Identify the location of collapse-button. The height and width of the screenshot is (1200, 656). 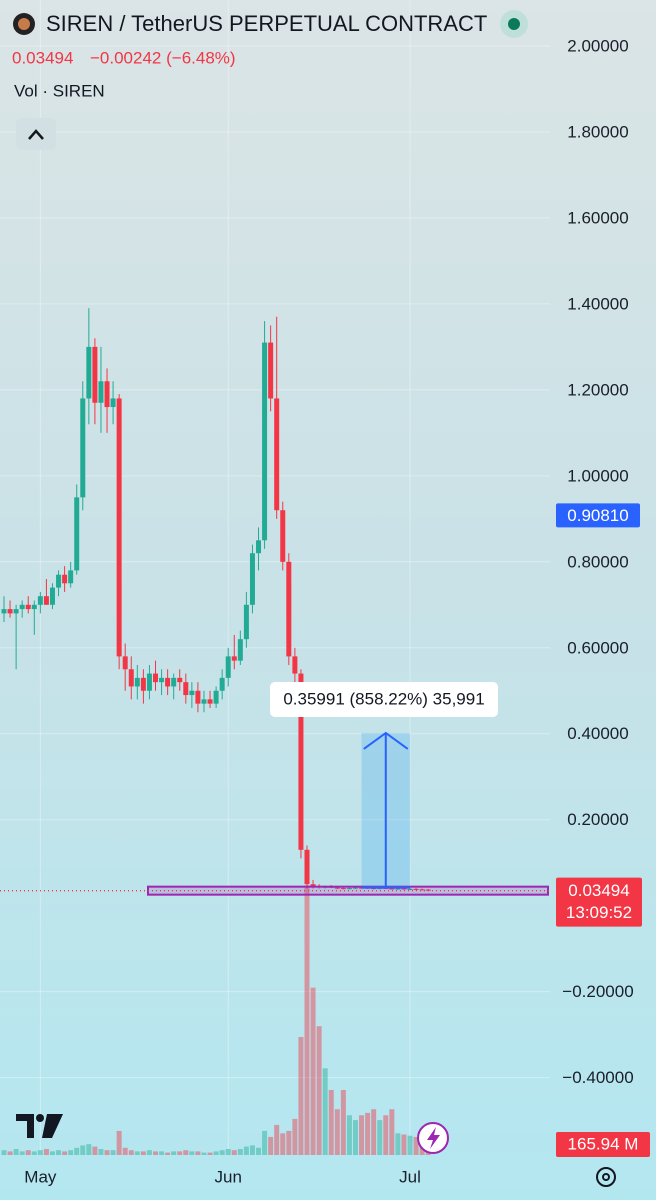
(36, 134).